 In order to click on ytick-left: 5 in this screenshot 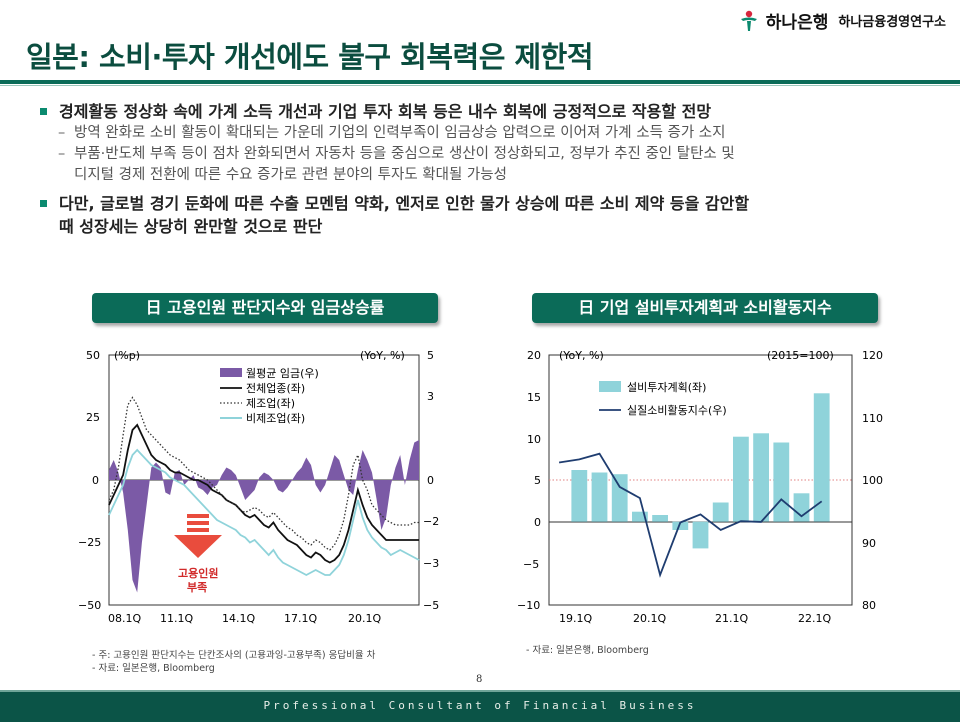, I will do `click(537, 480)`.